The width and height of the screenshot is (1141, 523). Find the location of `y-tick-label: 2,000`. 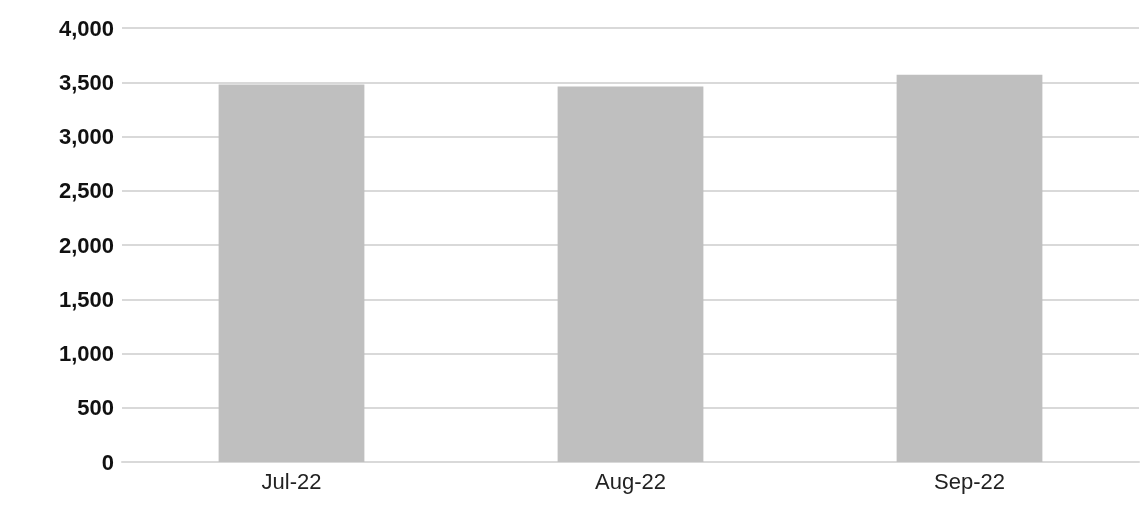

y-tick-label: 2,000 is located at coordinates (86, 245).